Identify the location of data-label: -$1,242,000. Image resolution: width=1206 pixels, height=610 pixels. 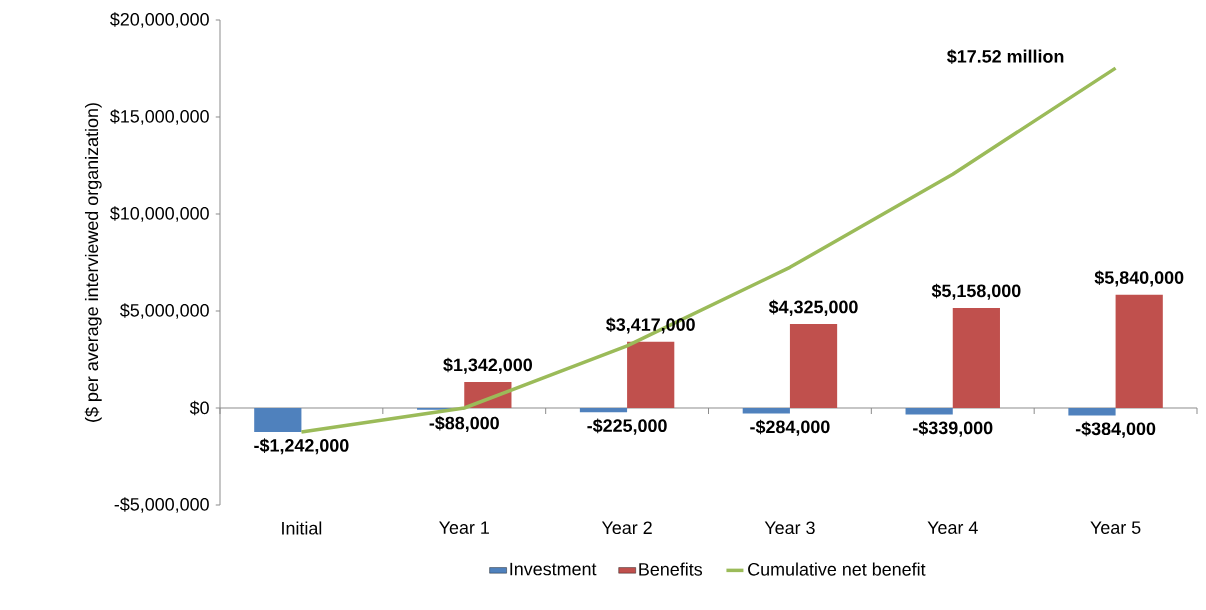
(301, 446).